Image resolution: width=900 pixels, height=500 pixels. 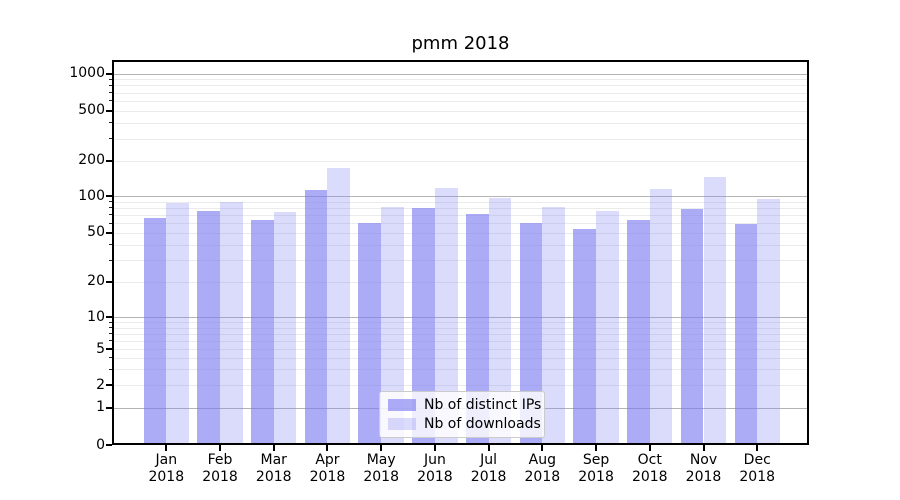 I want to click on legend-label-distinct-ips: Nb of distinct IPs, so click(x=483, y=405).